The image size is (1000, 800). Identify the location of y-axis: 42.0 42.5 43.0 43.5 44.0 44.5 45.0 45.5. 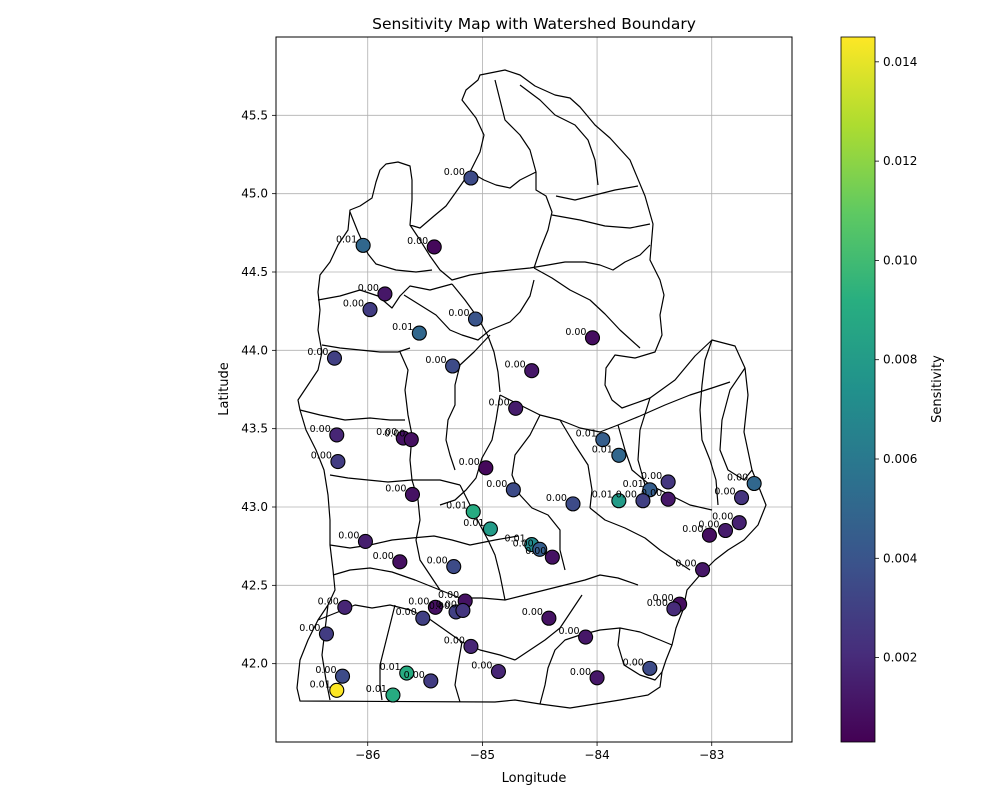
(258, 389).